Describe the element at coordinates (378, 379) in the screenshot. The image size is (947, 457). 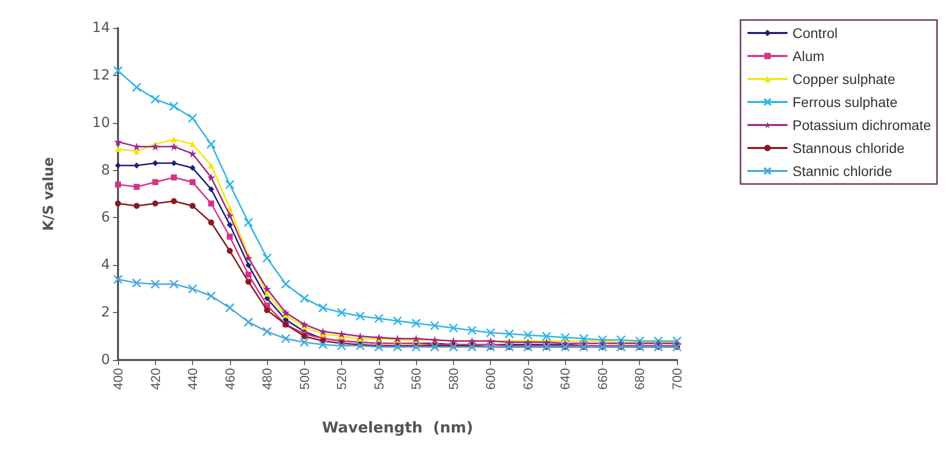
I see `x-tick-label: 540` at that location.